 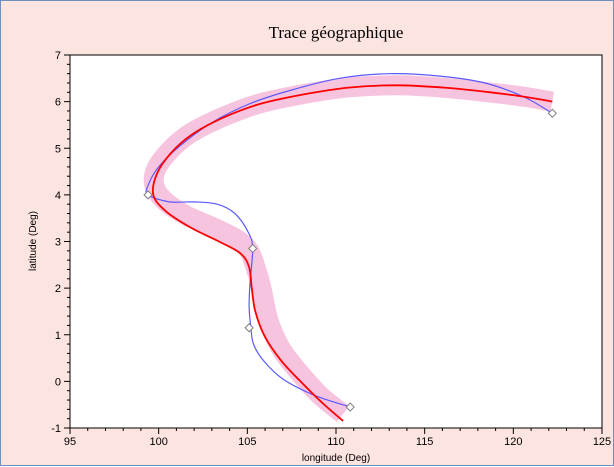 I want to click on y-tick-label: 1, so click(x=58, y=336).